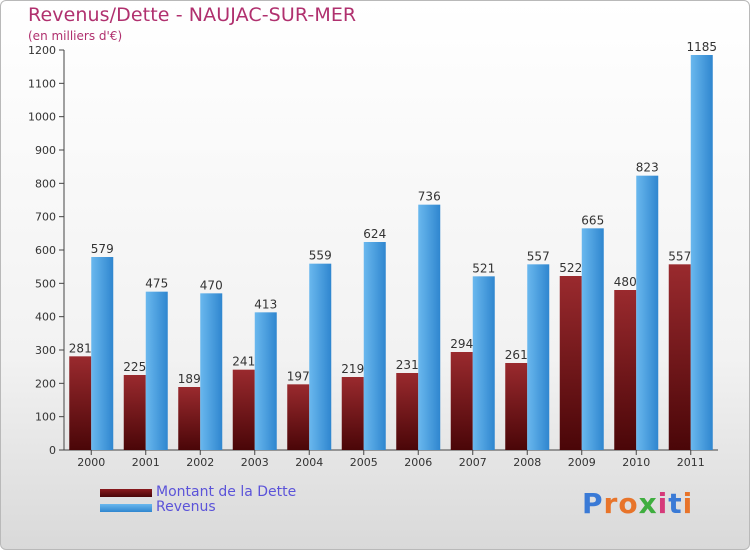 This screenshot has height=550, width=750. I want to click on legend-swatch-revenus, so click(126, 508).